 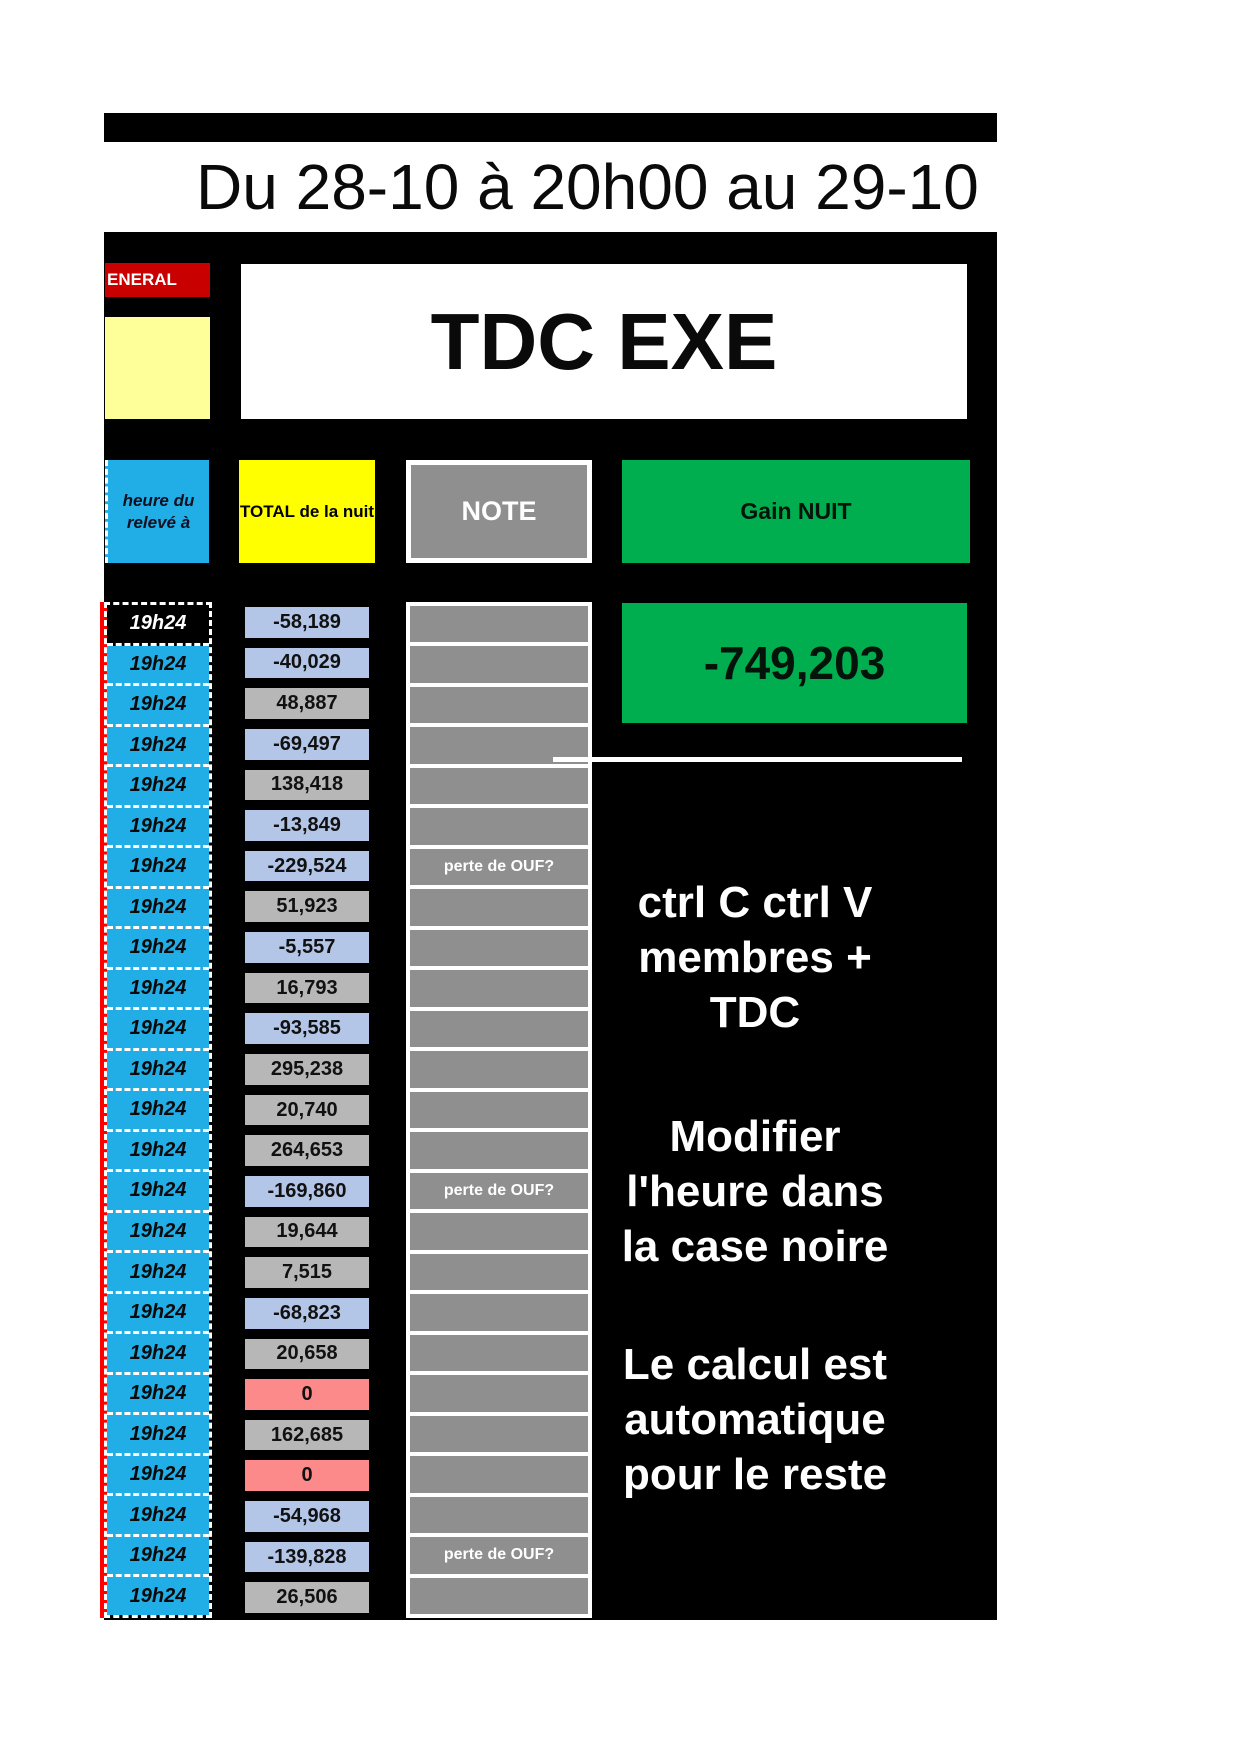 I want to click on total-cell: -58,189, so click(x=307, y=622).